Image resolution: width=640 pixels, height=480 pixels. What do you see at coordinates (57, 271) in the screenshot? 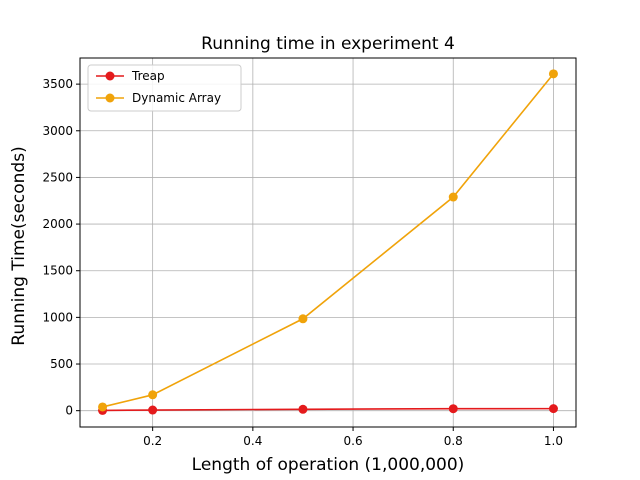
I see `y-tick-label: 1500` at bounding box center [57, 271].